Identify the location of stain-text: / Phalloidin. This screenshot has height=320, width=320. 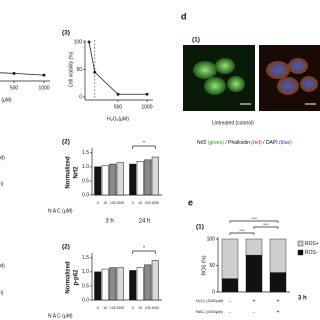
(237, 143).